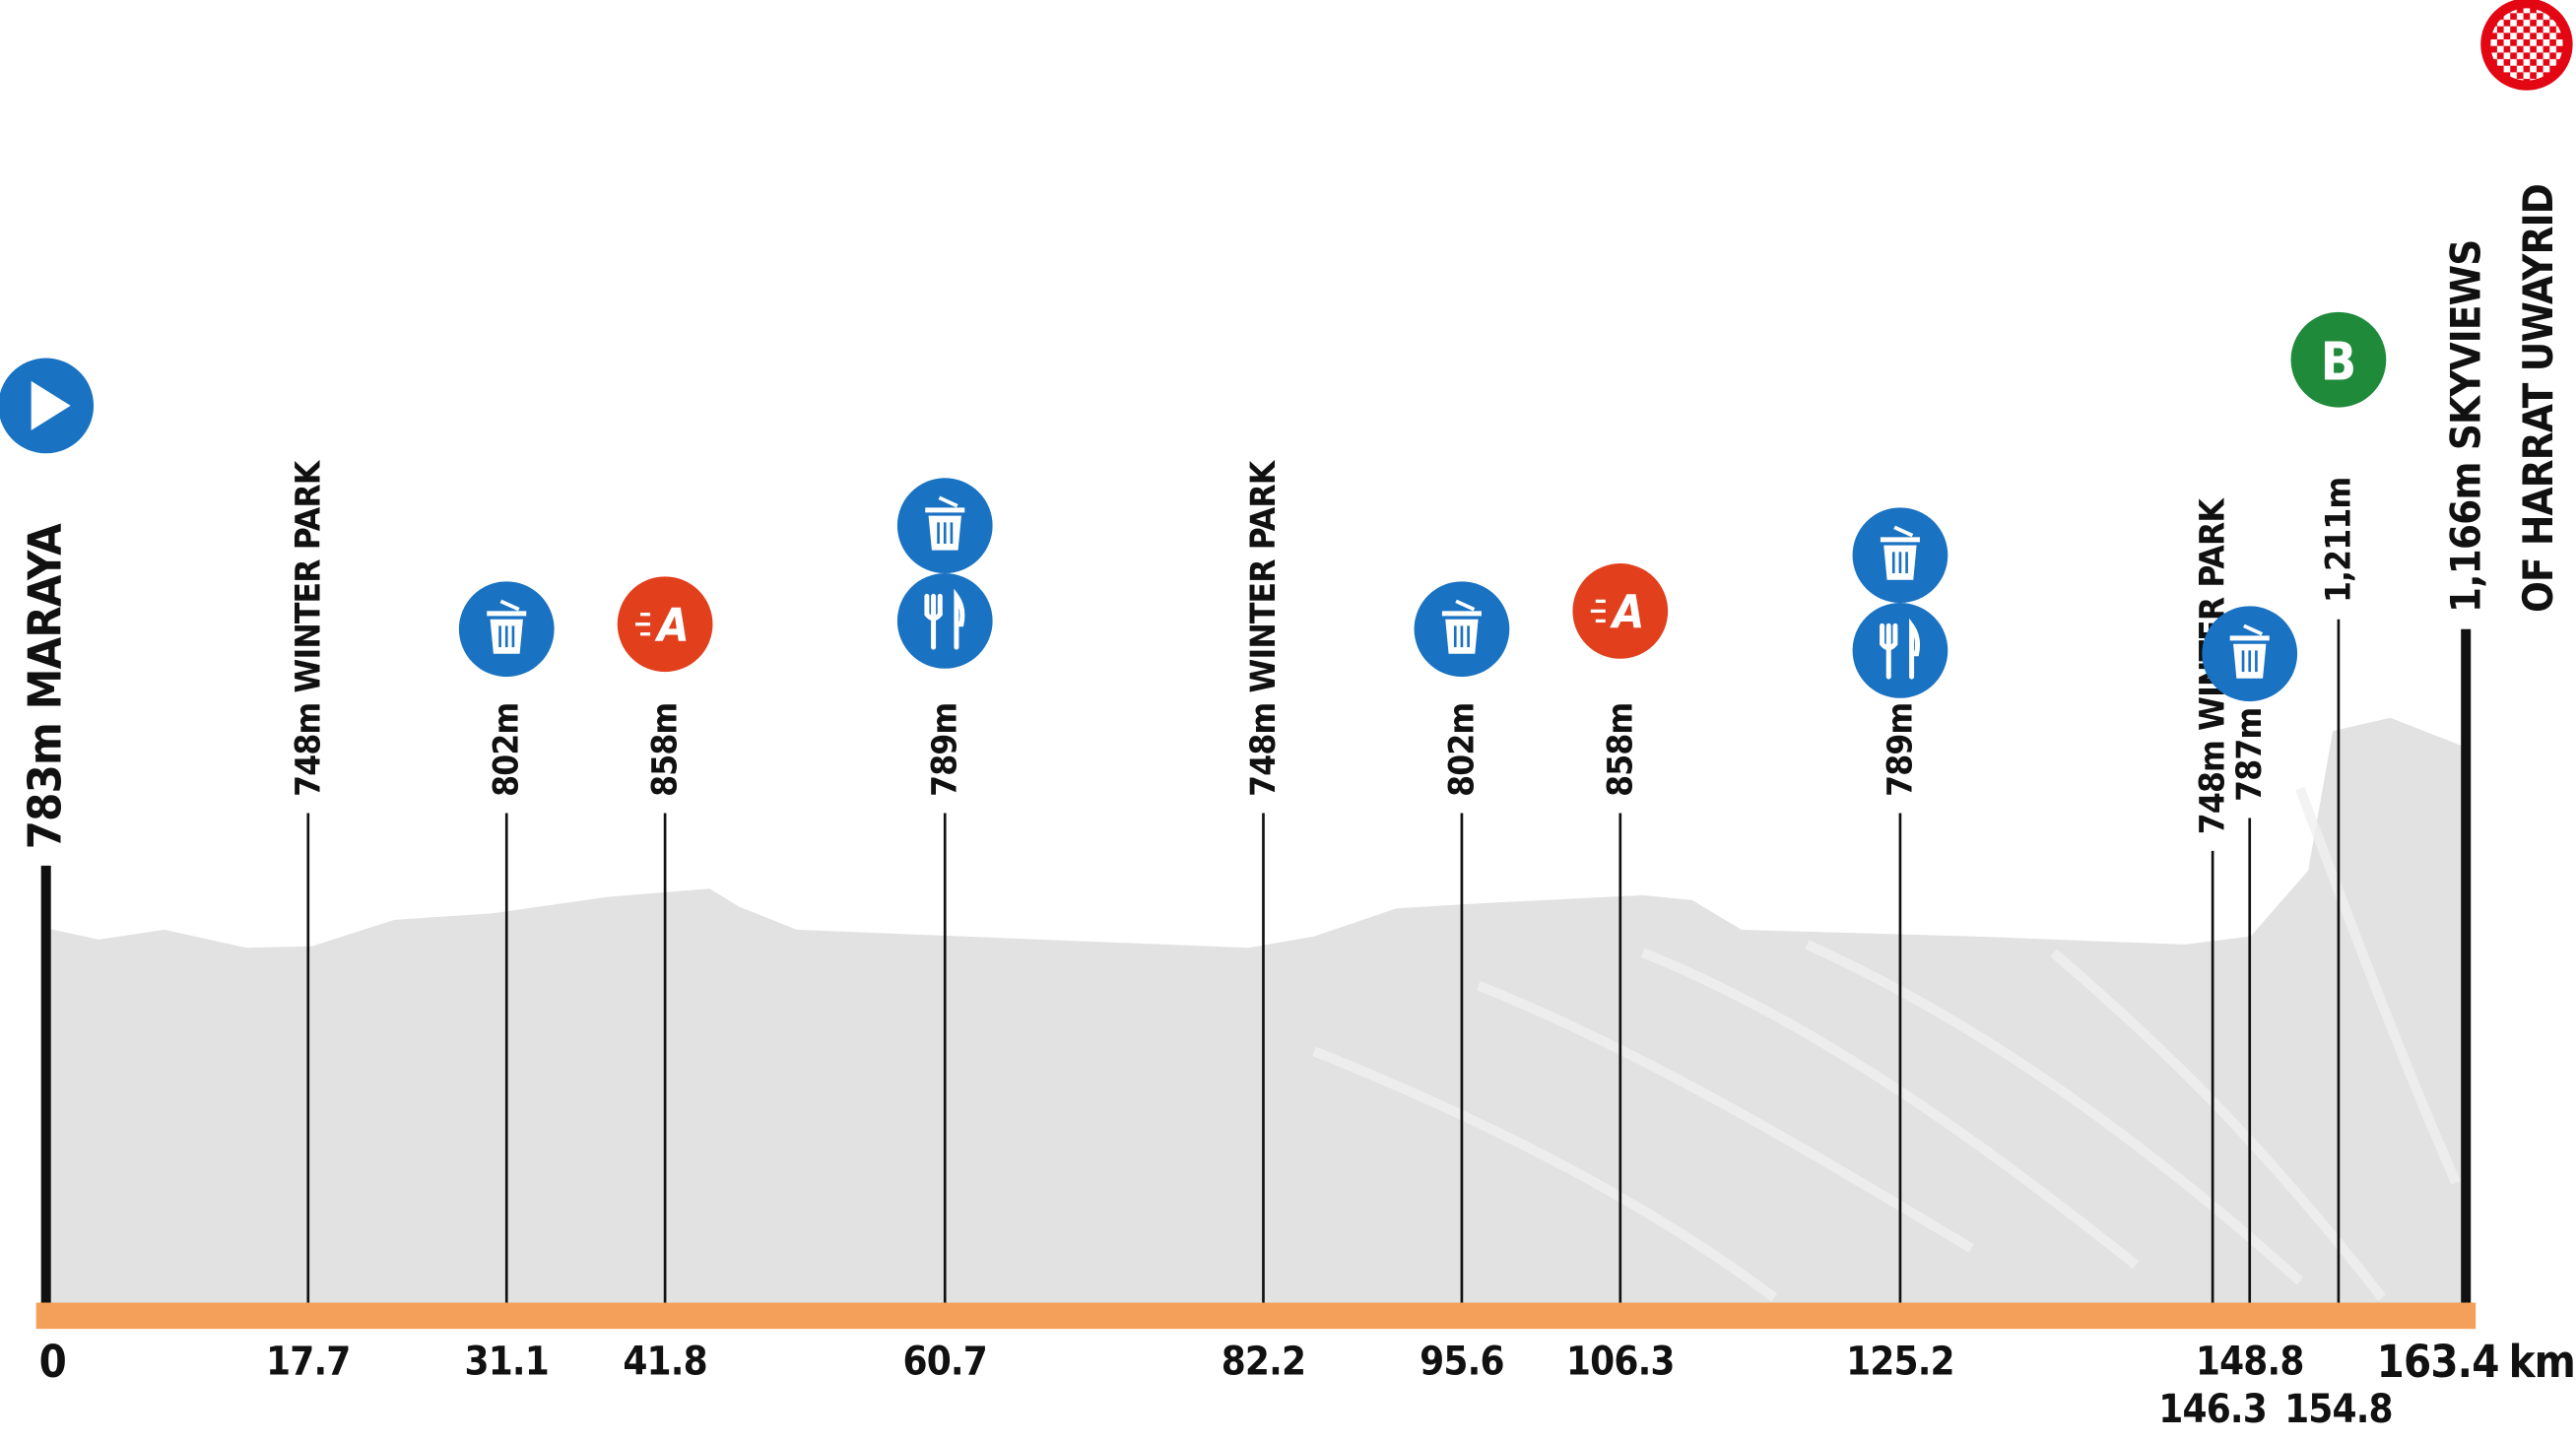 The height and width of the screenshot is (1441, 2576). Describe the element at coordinates (2538, 398) in the screenshot. I see `elevation-label: OF HARRAT UWAYRID` at that location.